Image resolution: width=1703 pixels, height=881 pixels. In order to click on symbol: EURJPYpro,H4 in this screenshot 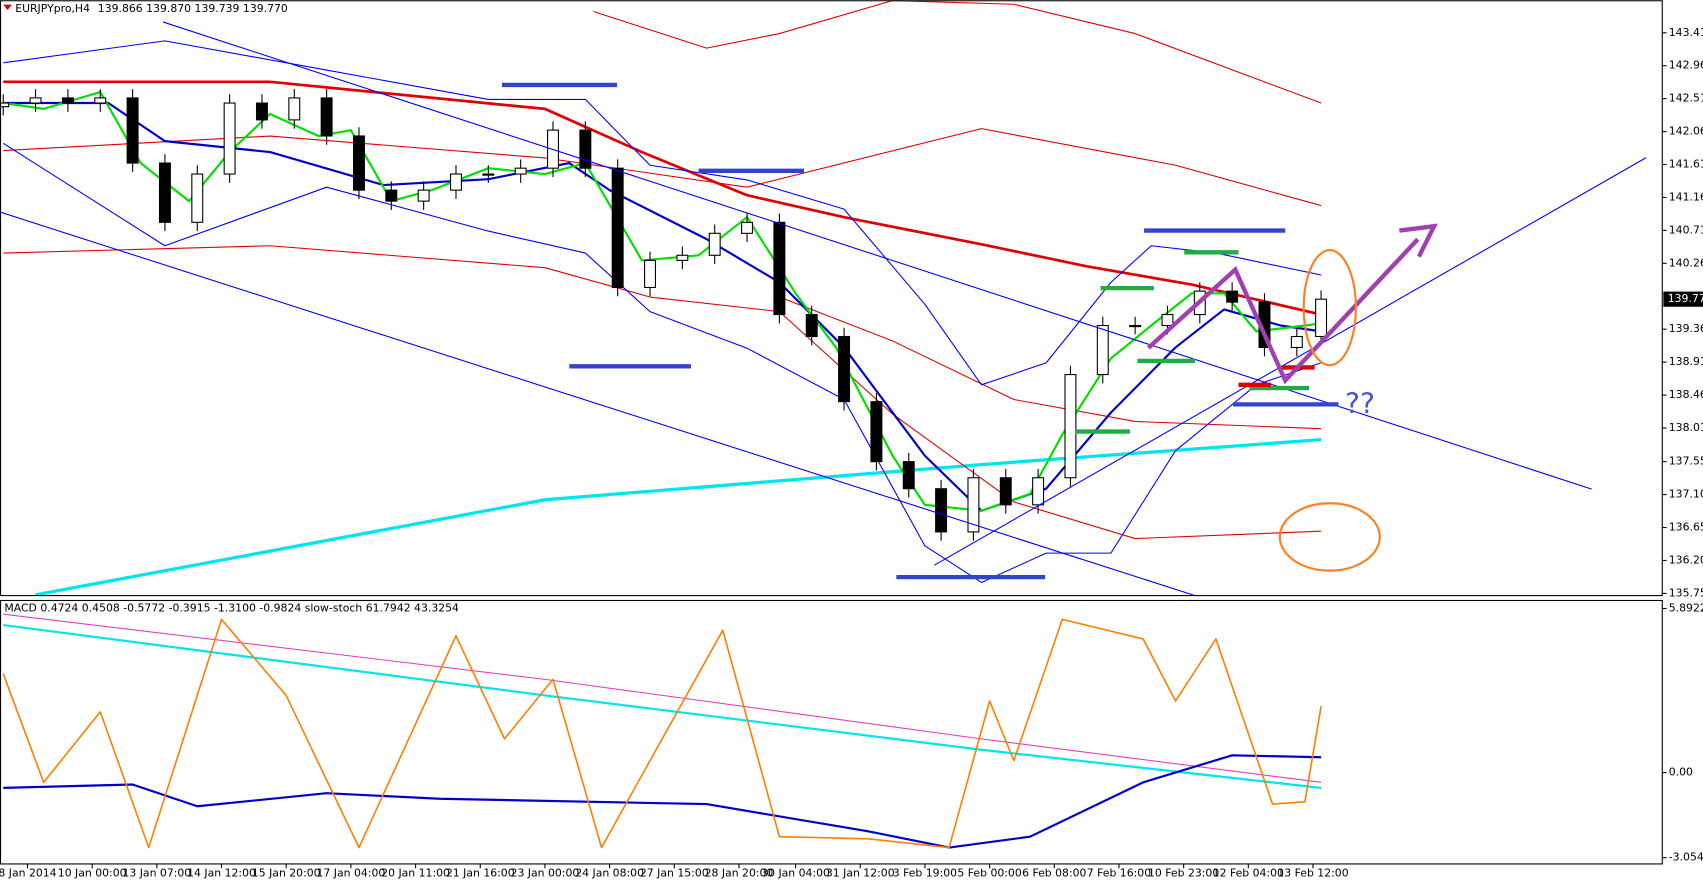, I will do `click(52, 8)`.